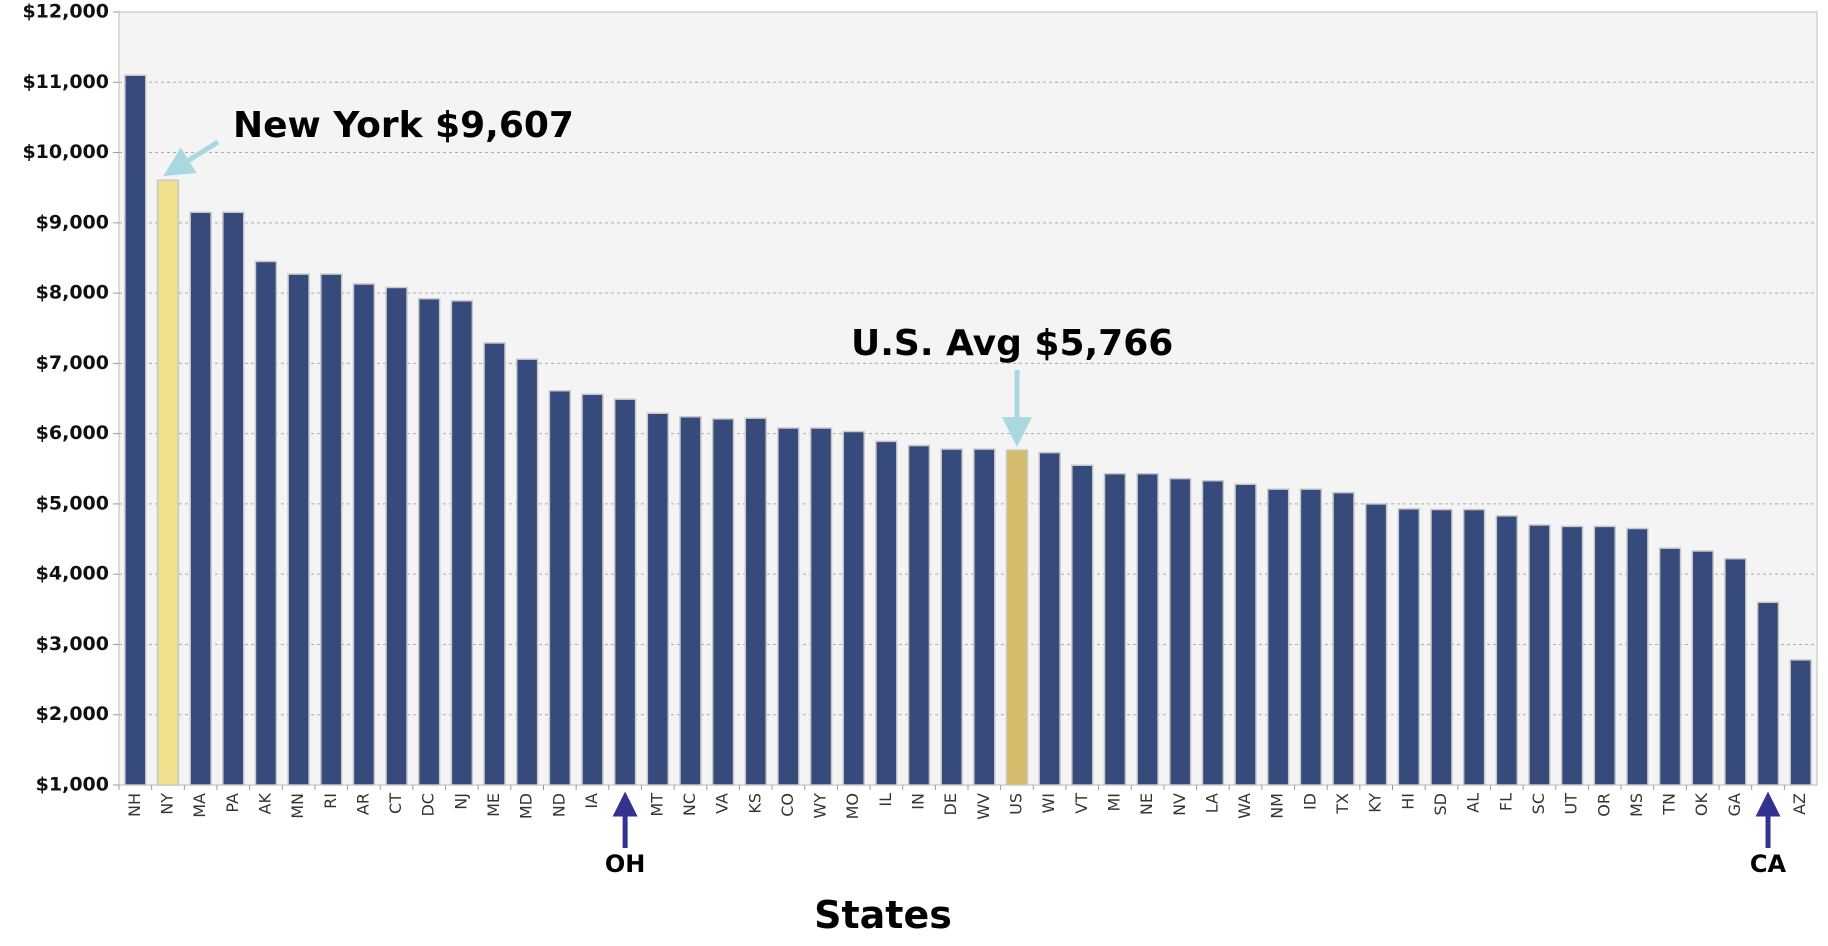 Image resolution: width=1828 pixels, height=946 pixels. What do you see at coordinates (852, 806) in the screenshot?
I see `x-tick-label: MO` at bounding box center [852, 806].